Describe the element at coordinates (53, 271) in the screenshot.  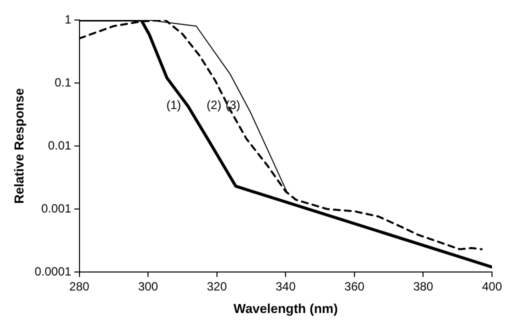
I see `y-tick-label: 0.0001` at that location.